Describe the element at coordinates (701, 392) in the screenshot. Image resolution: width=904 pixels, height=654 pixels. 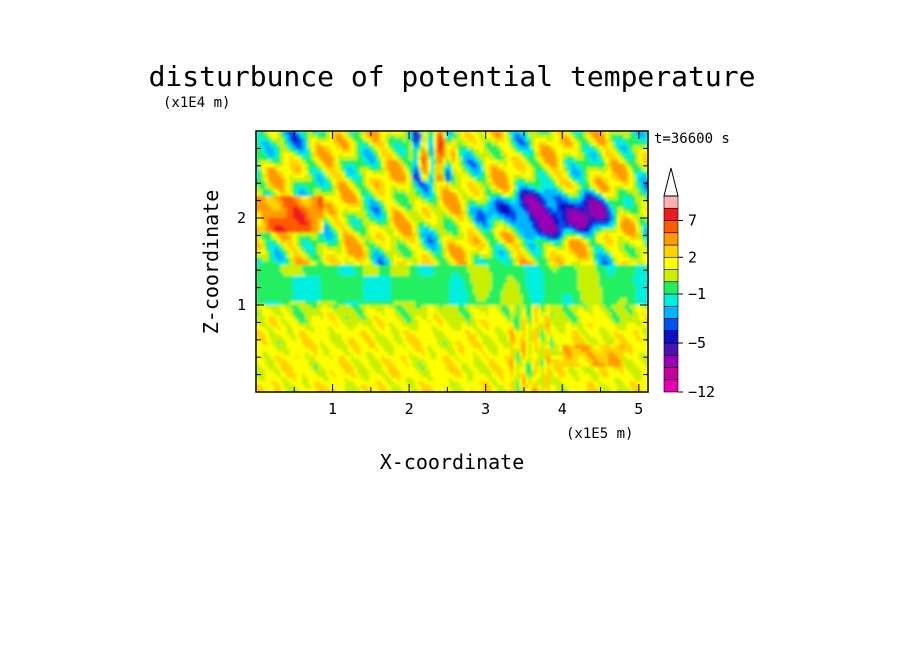
I see `colorbar-tick-label: −12` at that location.